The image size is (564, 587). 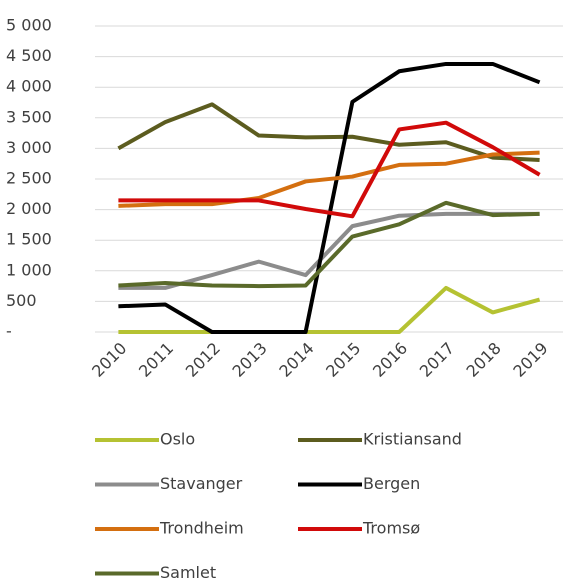 What do you see at coordinates (437, 360) in the screenshot?
I see `x-tick-label: 2017` at bounding box center [437, 360].